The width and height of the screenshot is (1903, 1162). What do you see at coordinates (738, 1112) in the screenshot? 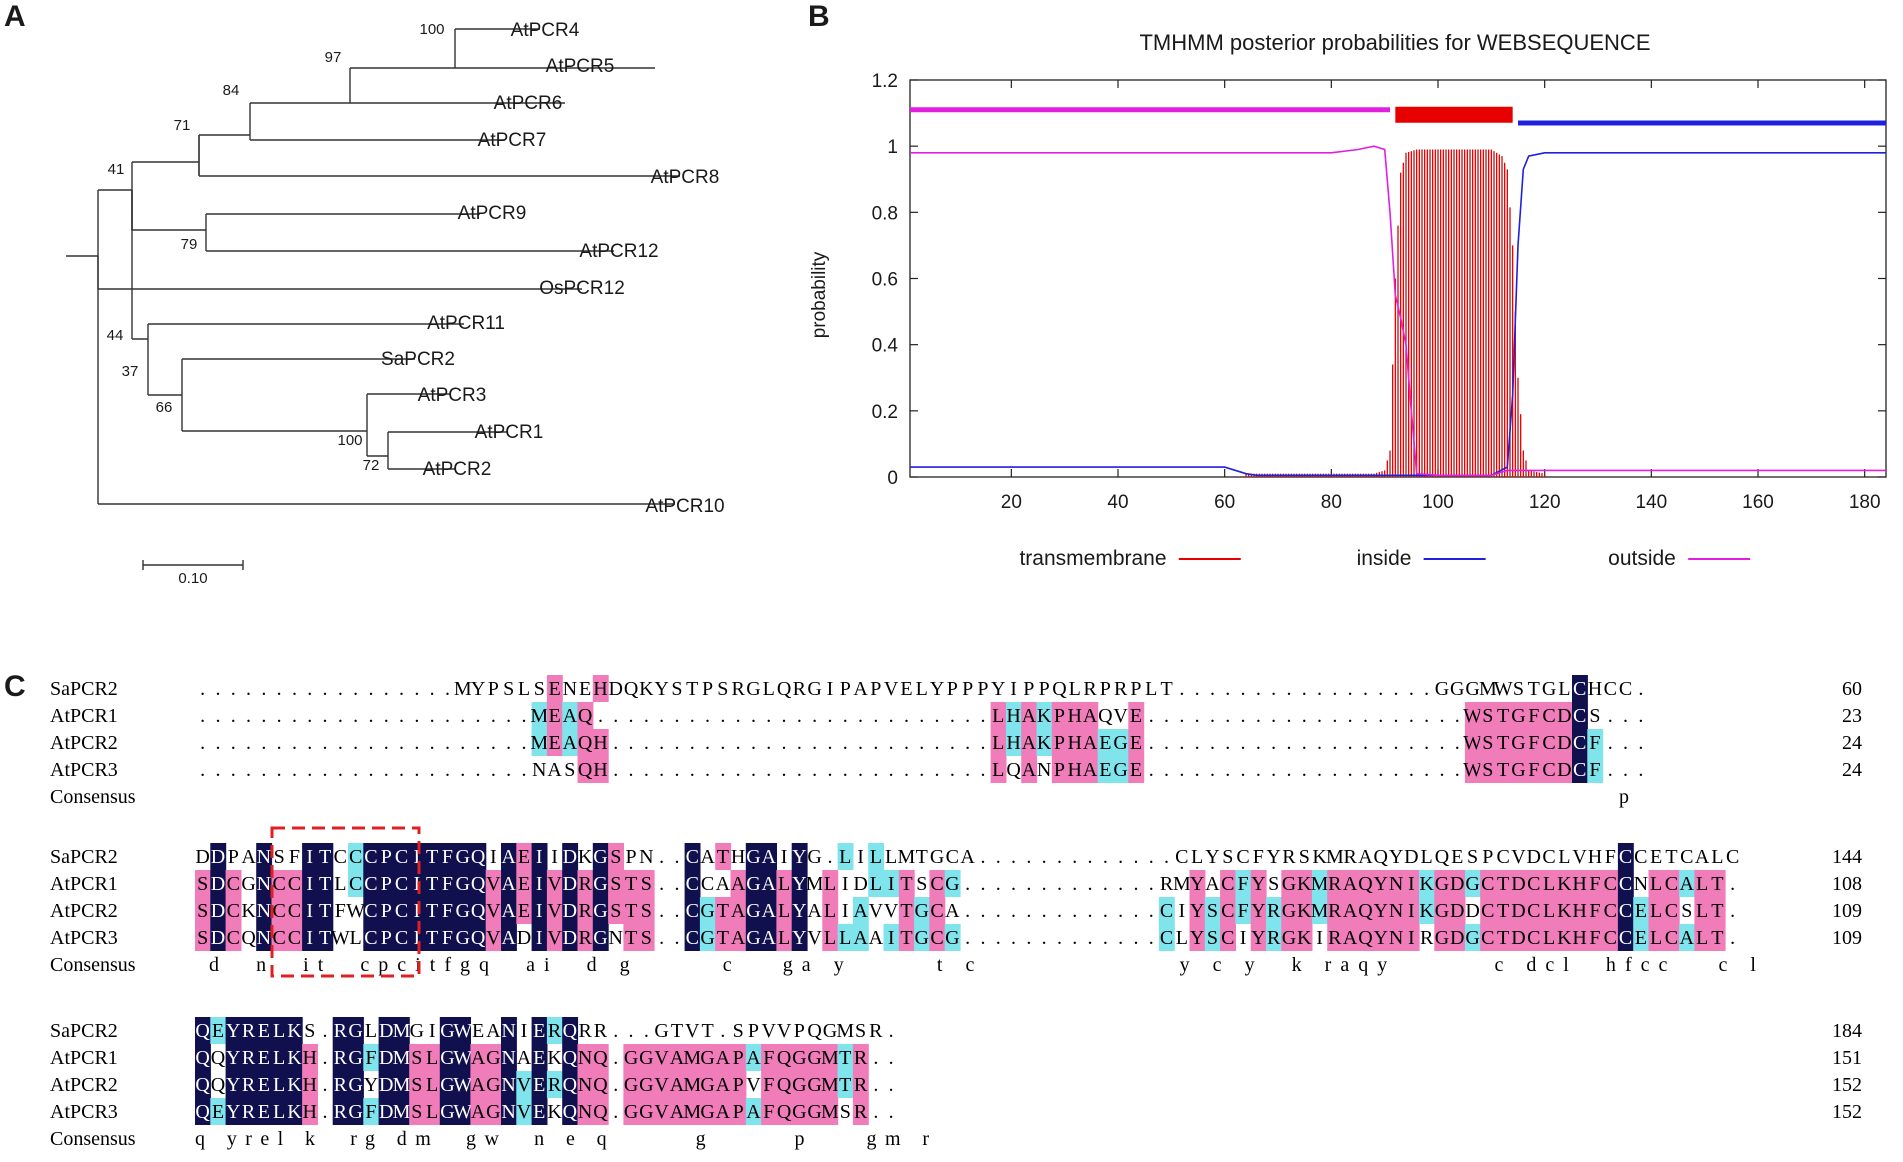
I see `residue: P` at bounding box center [738, 1112].